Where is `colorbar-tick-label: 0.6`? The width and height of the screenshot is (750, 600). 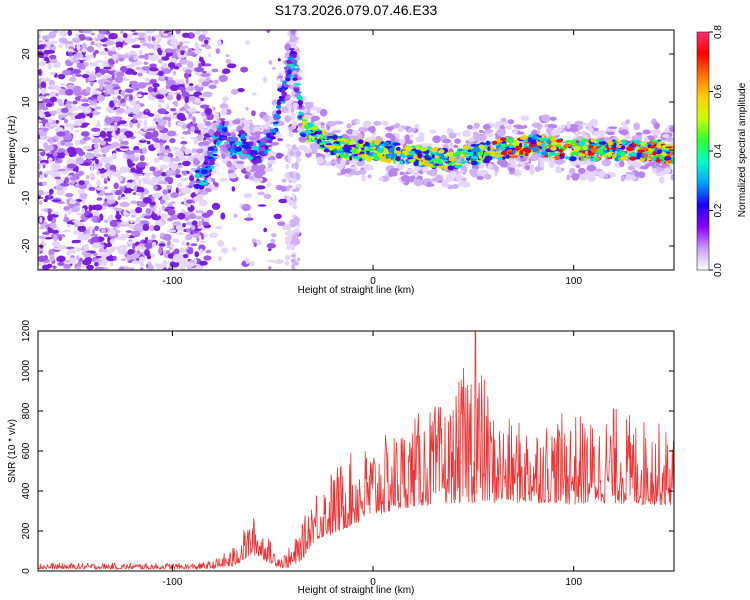
colorbar-tick-label: 0.6 is located at coordinates (718, 91).